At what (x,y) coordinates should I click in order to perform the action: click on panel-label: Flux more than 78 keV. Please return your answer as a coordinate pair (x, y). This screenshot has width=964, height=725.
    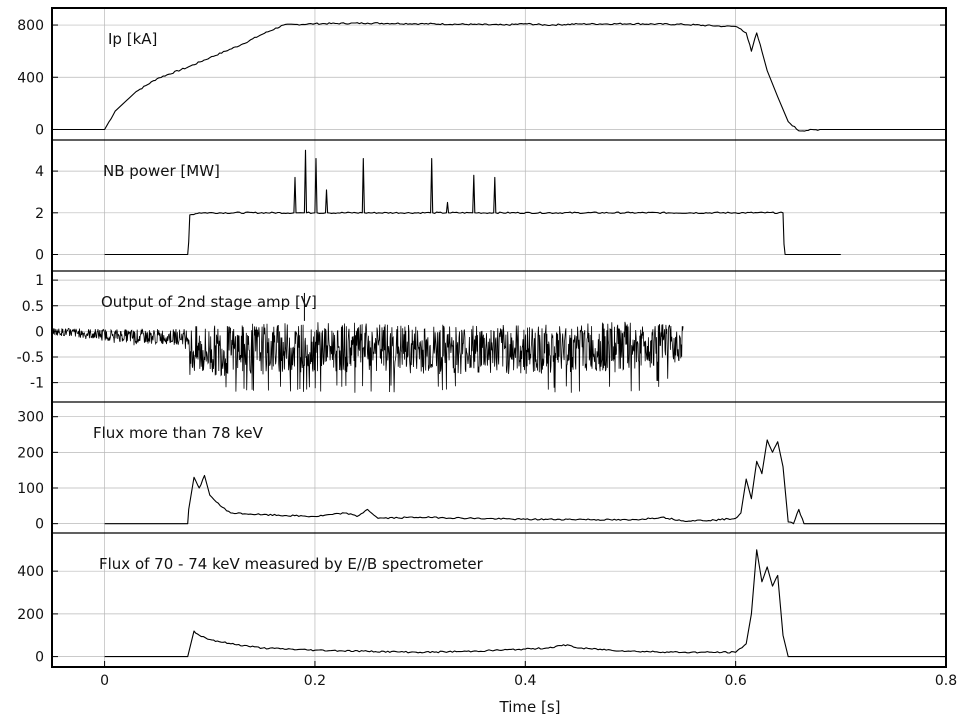
    Looking at the image, I should click on (178, 433).